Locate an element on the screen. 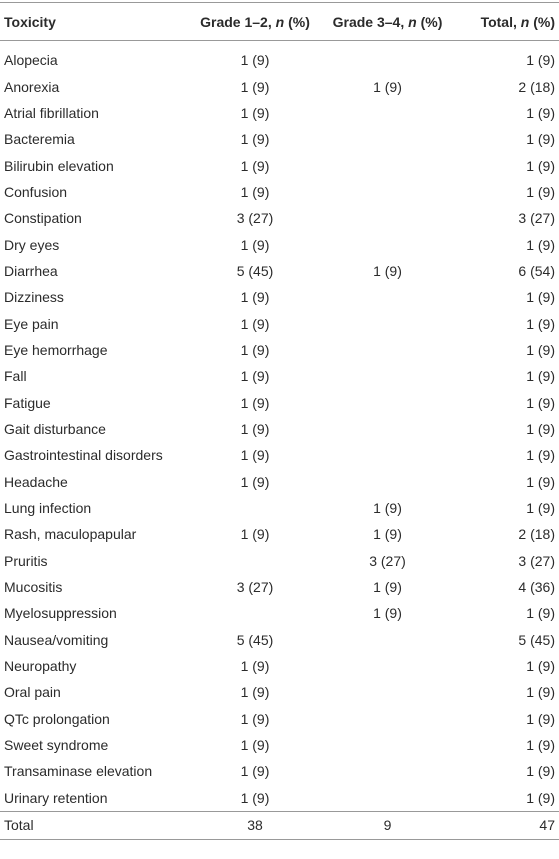  total-row: Total 38 9 47 is located at coordinates (279, 825).